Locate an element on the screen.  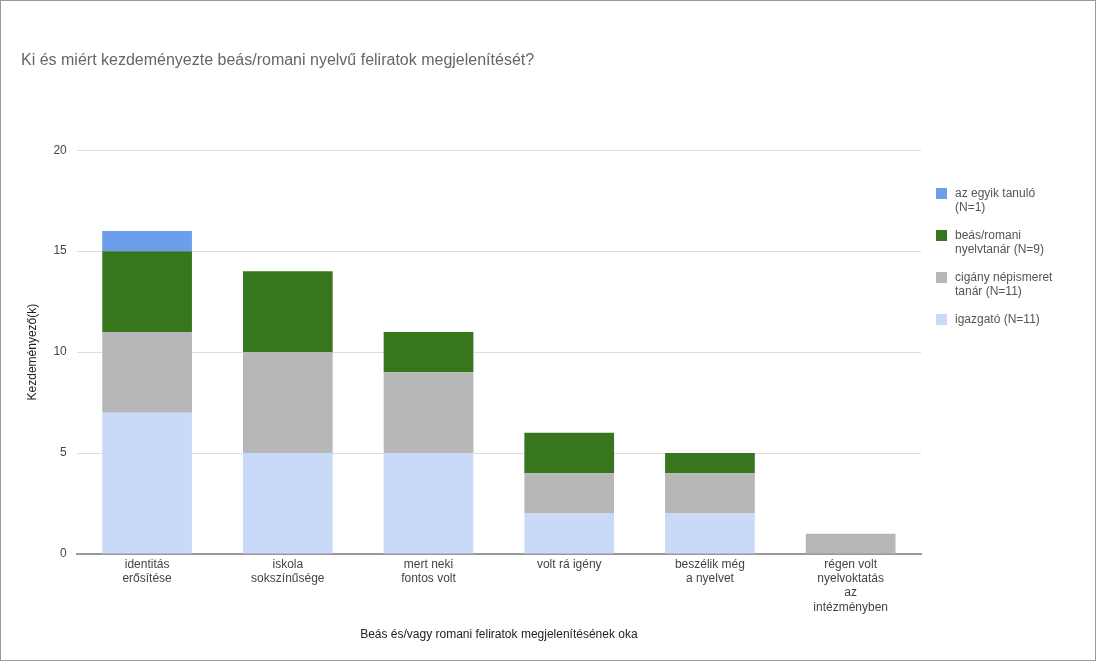
y-tick-label: 0 is located at coordinates (64, 553).